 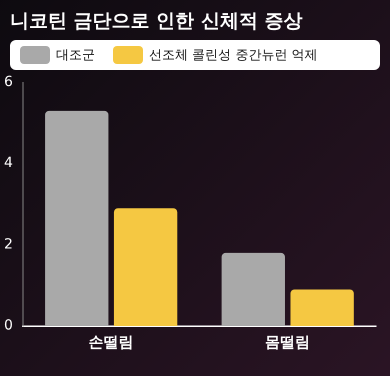 I want to click on y-tick-label: 2, so click(x=8, y=244).